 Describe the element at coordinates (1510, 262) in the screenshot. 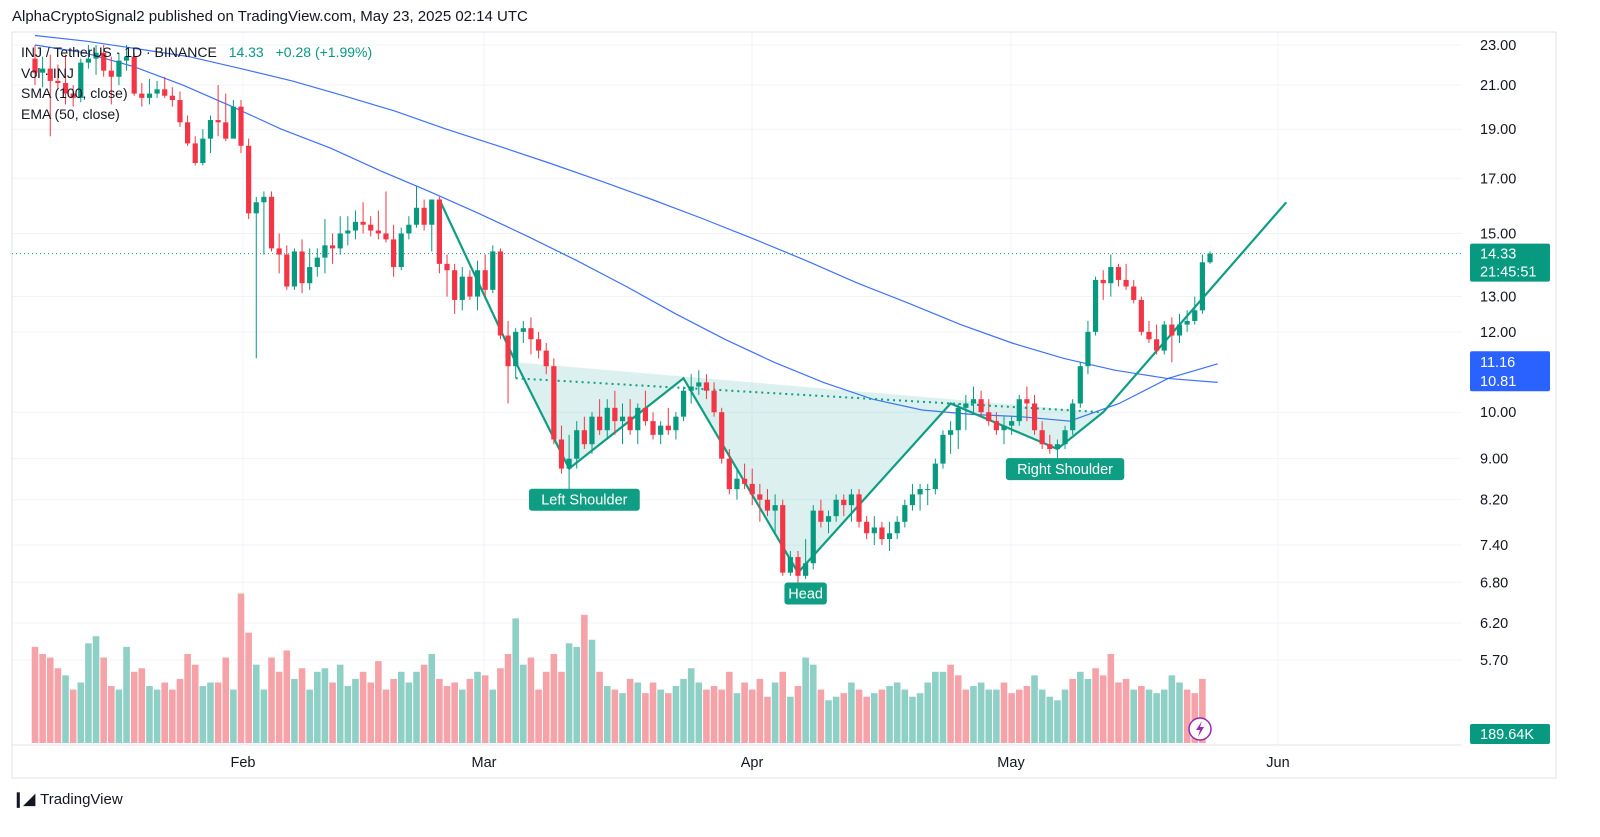

I see `price-badge` at that location.